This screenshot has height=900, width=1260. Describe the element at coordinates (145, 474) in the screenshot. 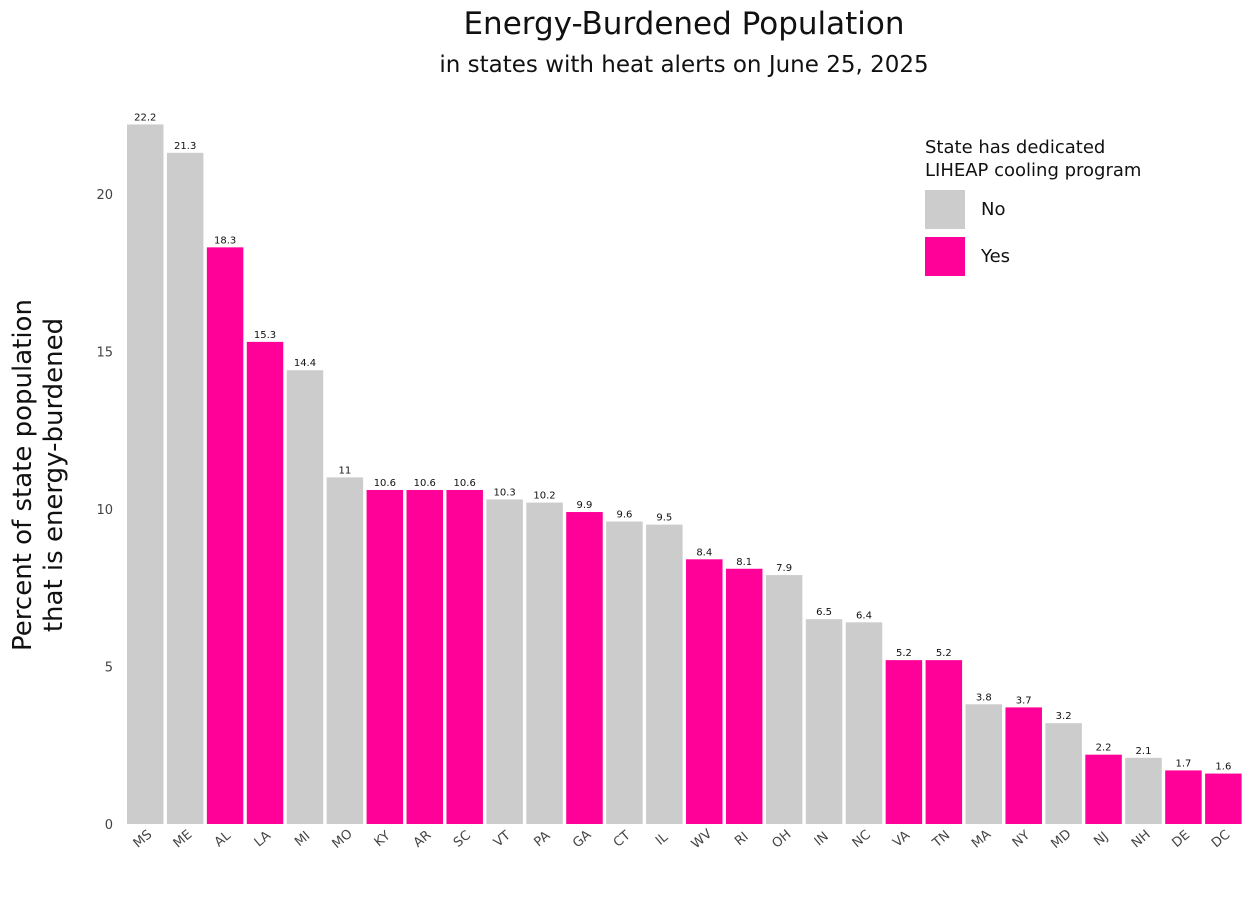

I see `bar-ms` at that location.